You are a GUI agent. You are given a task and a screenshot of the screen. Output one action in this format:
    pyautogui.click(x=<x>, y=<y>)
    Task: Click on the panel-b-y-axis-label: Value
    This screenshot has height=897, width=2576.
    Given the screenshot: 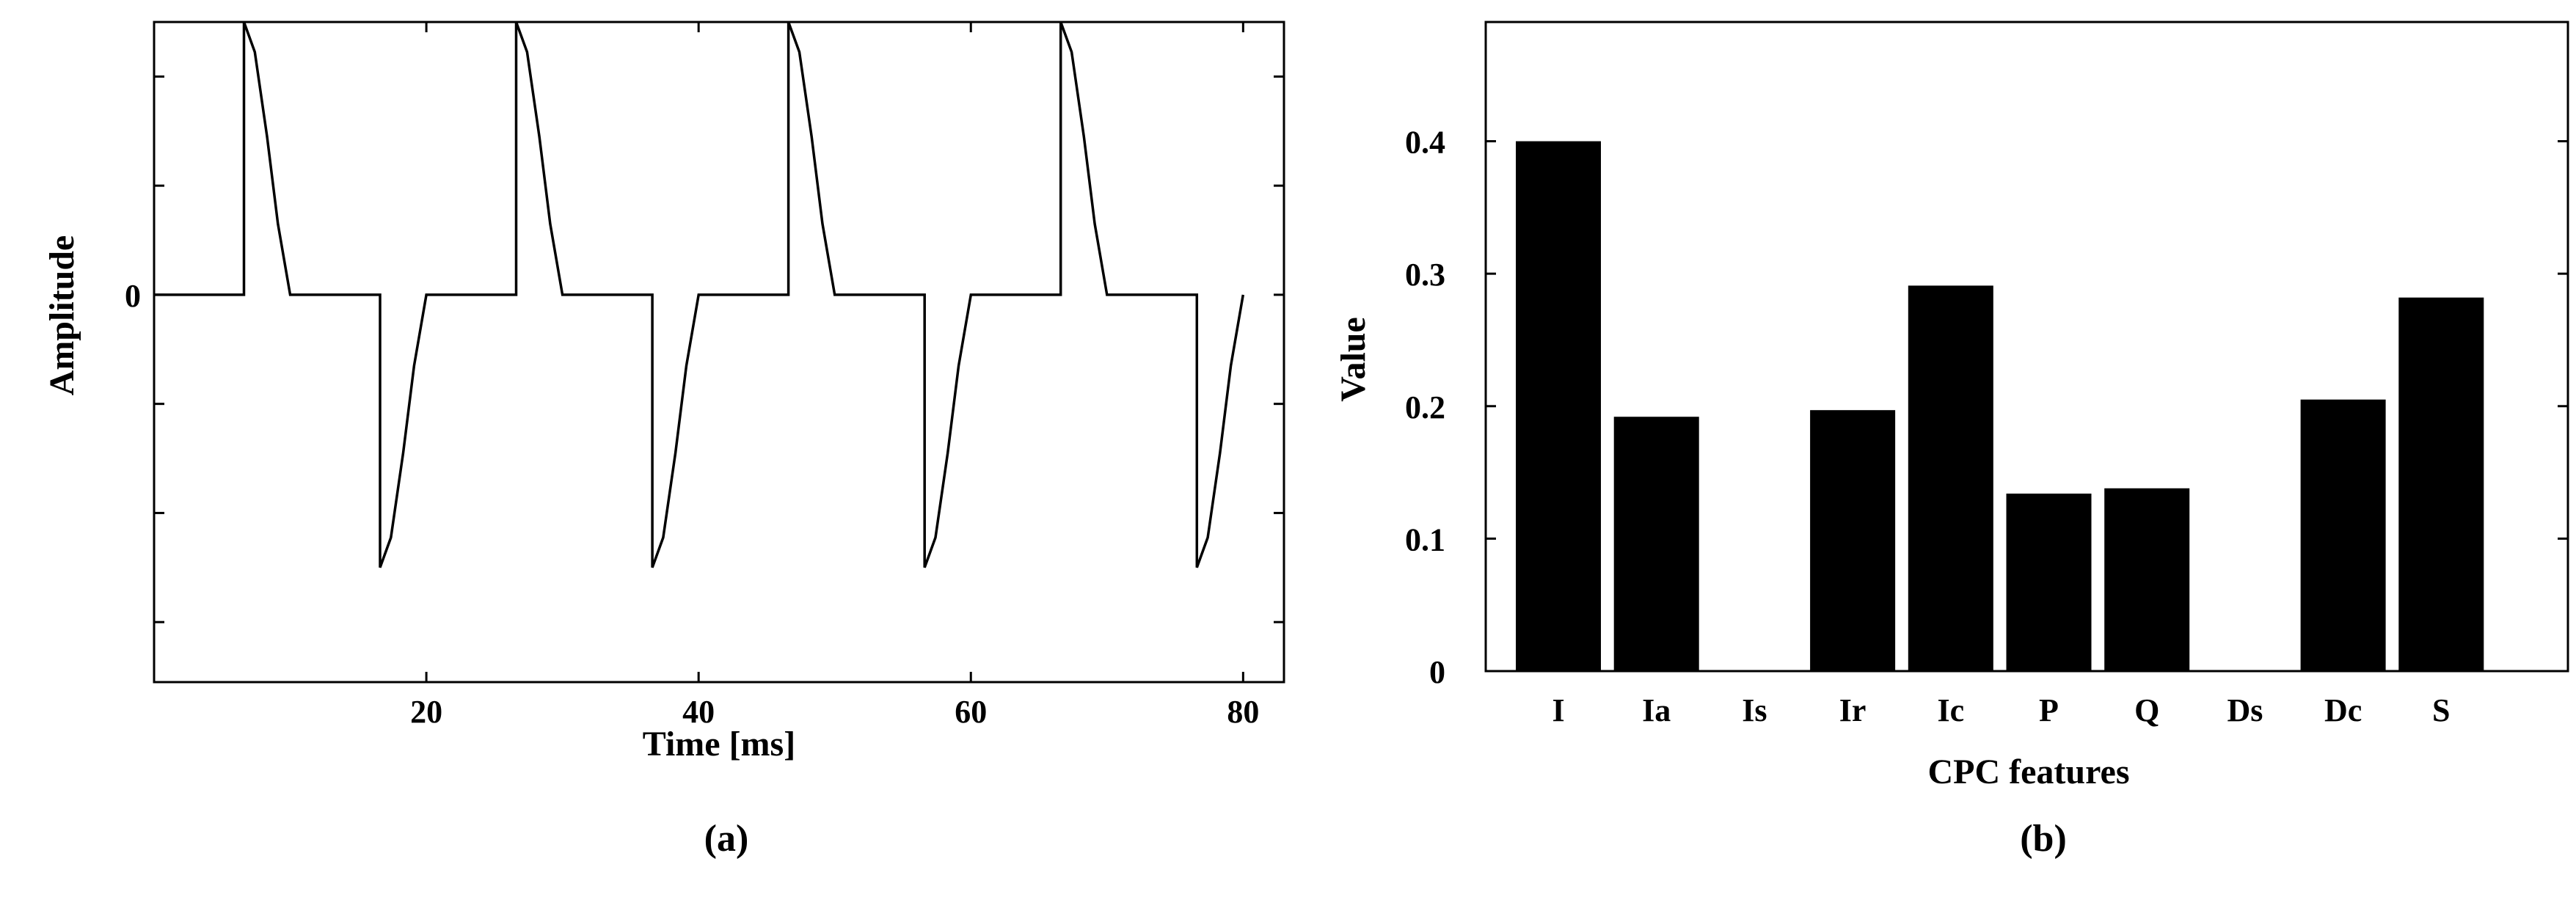 What is the action you would take?
    pyautogui.click(x=1354, y=359)
    